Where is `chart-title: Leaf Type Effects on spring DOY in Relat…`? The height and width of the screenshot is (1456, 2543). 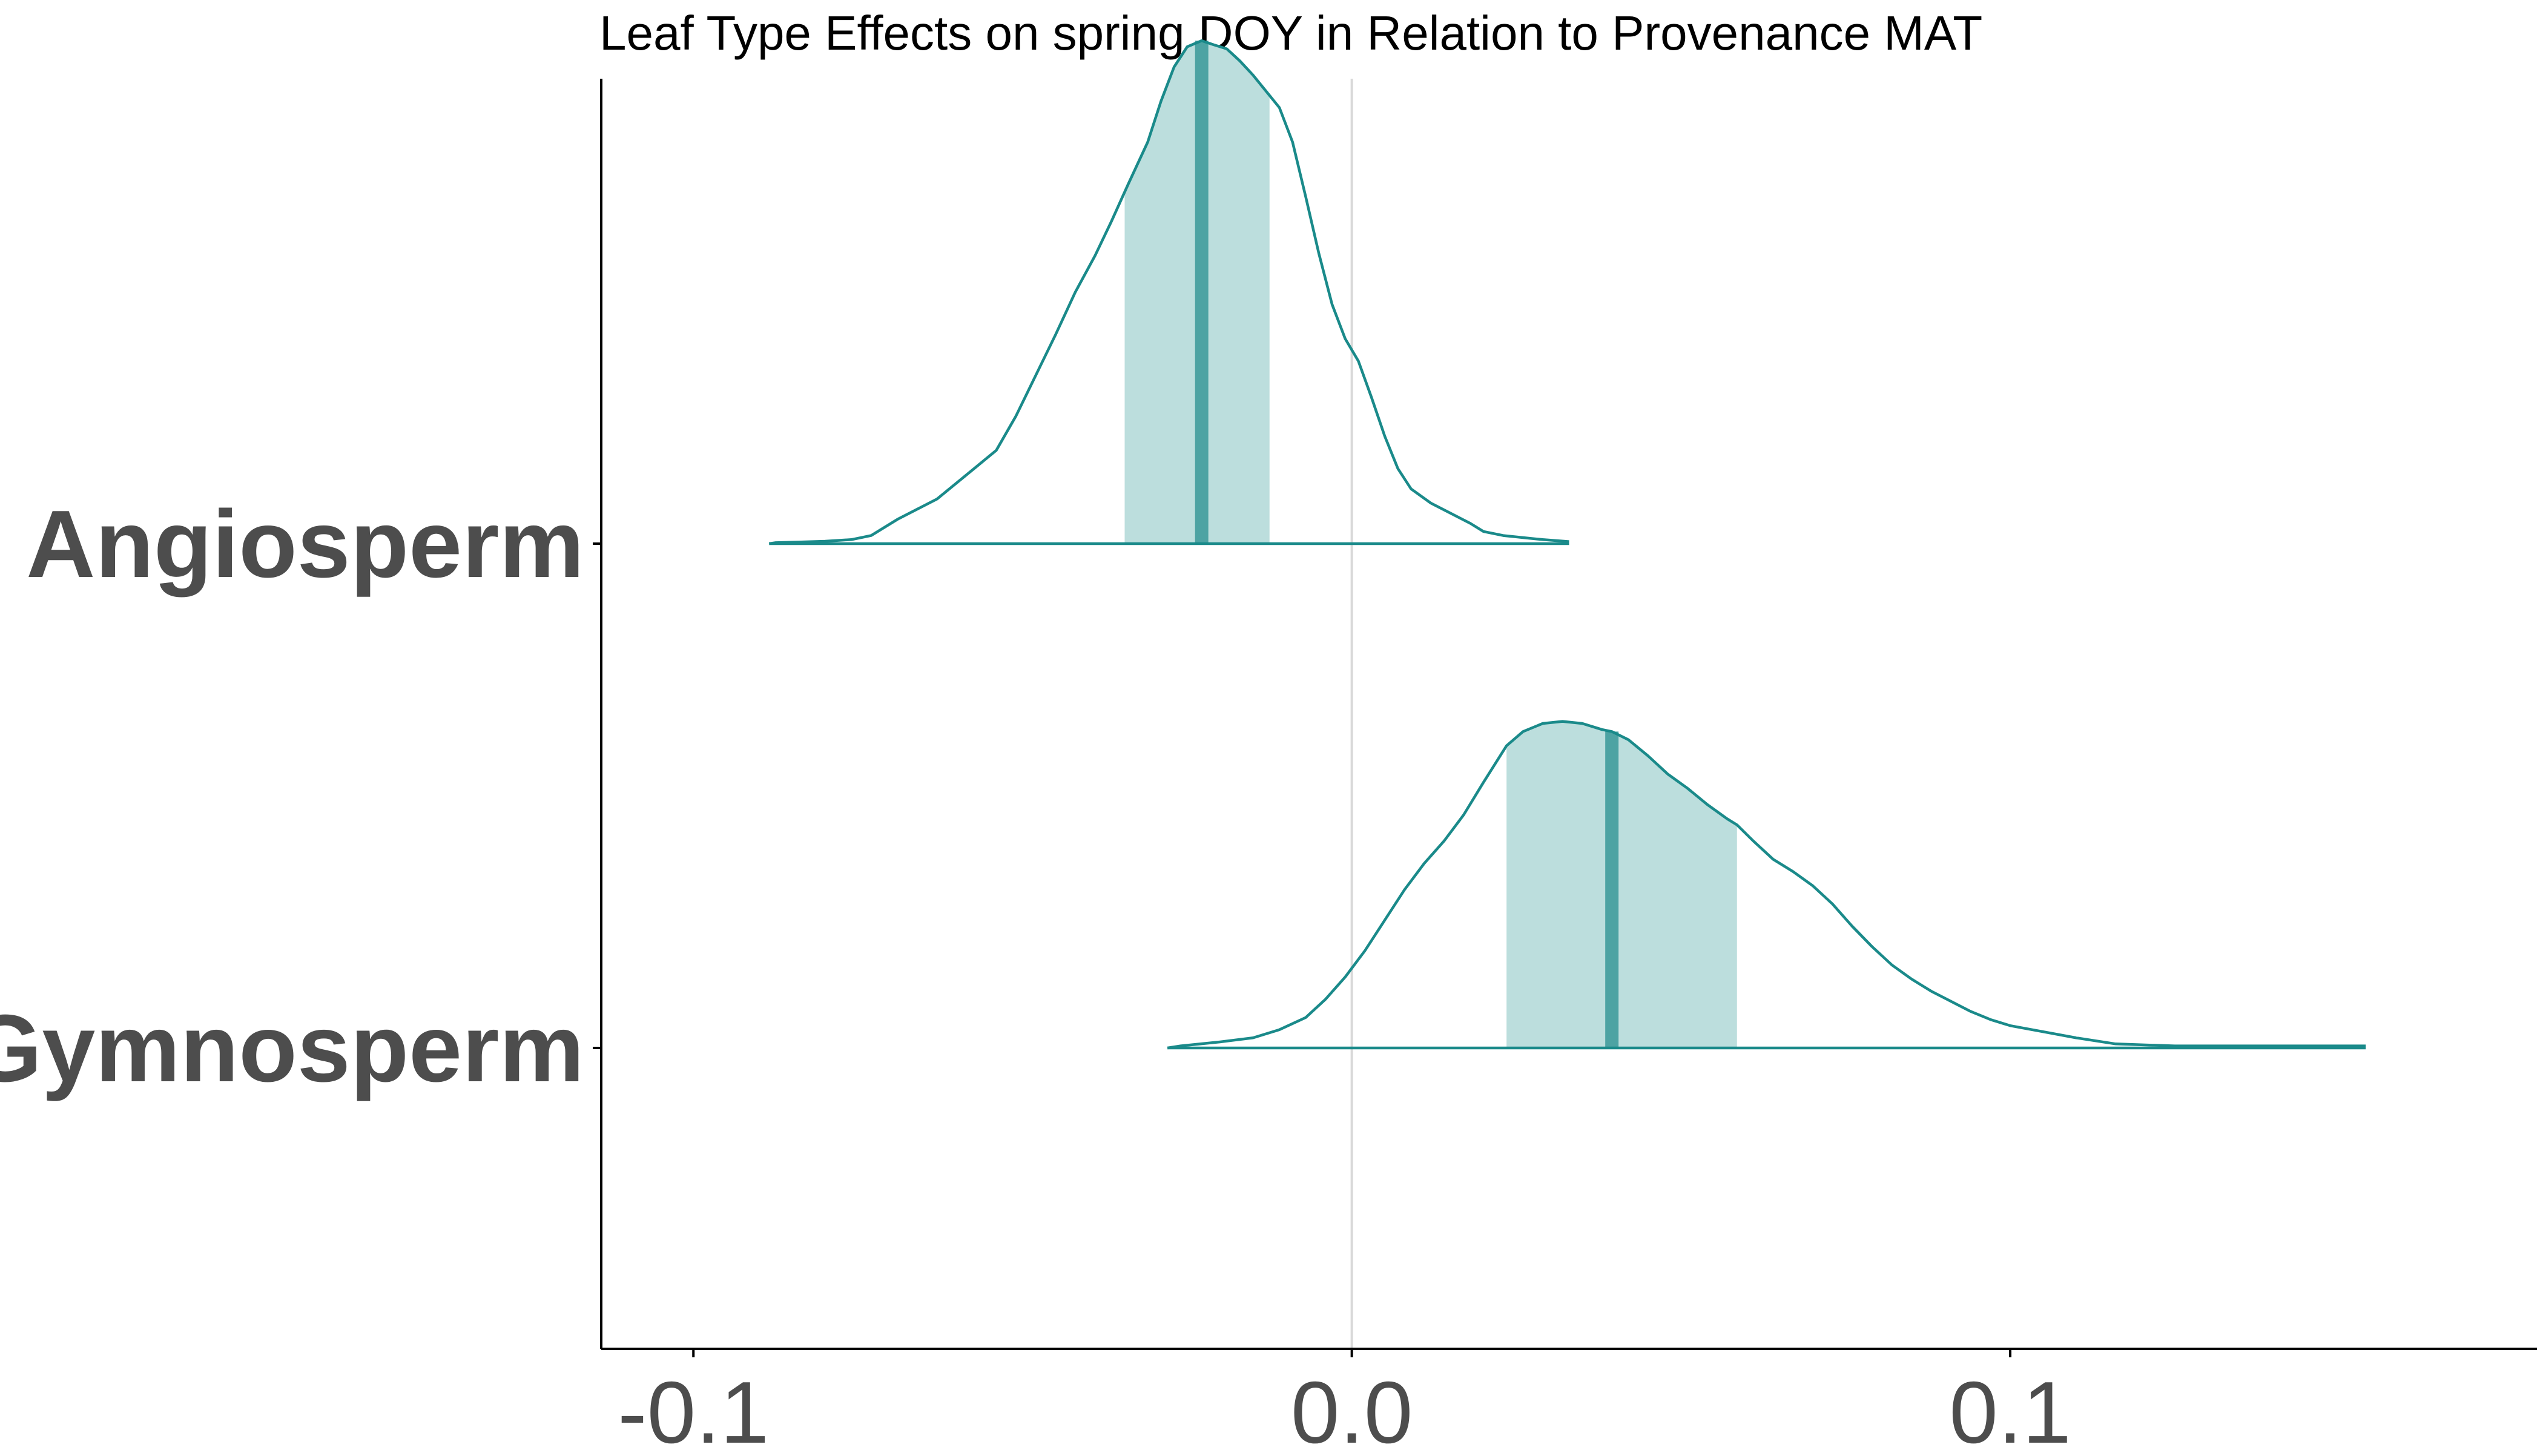
chart-title: Leaf Type Effects on spring DOY in Relat… is located at coordinates (1290, 33).